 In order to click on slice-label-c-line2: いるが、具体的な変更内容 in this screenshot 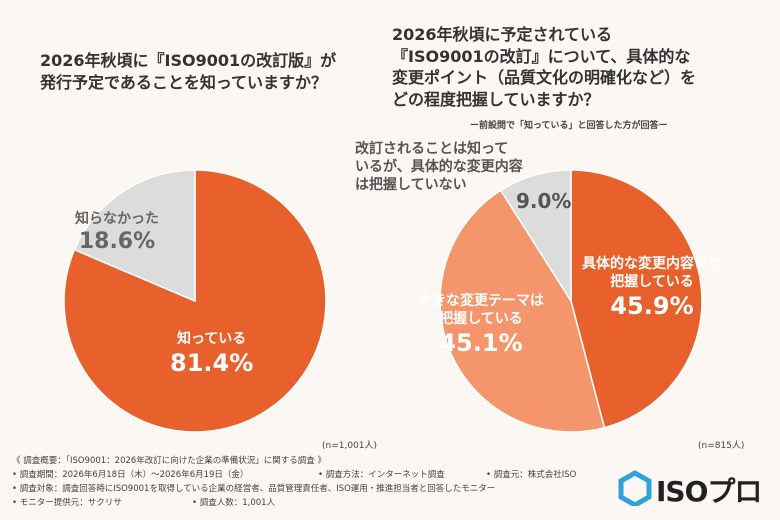, I will do `click(439, 167)`.